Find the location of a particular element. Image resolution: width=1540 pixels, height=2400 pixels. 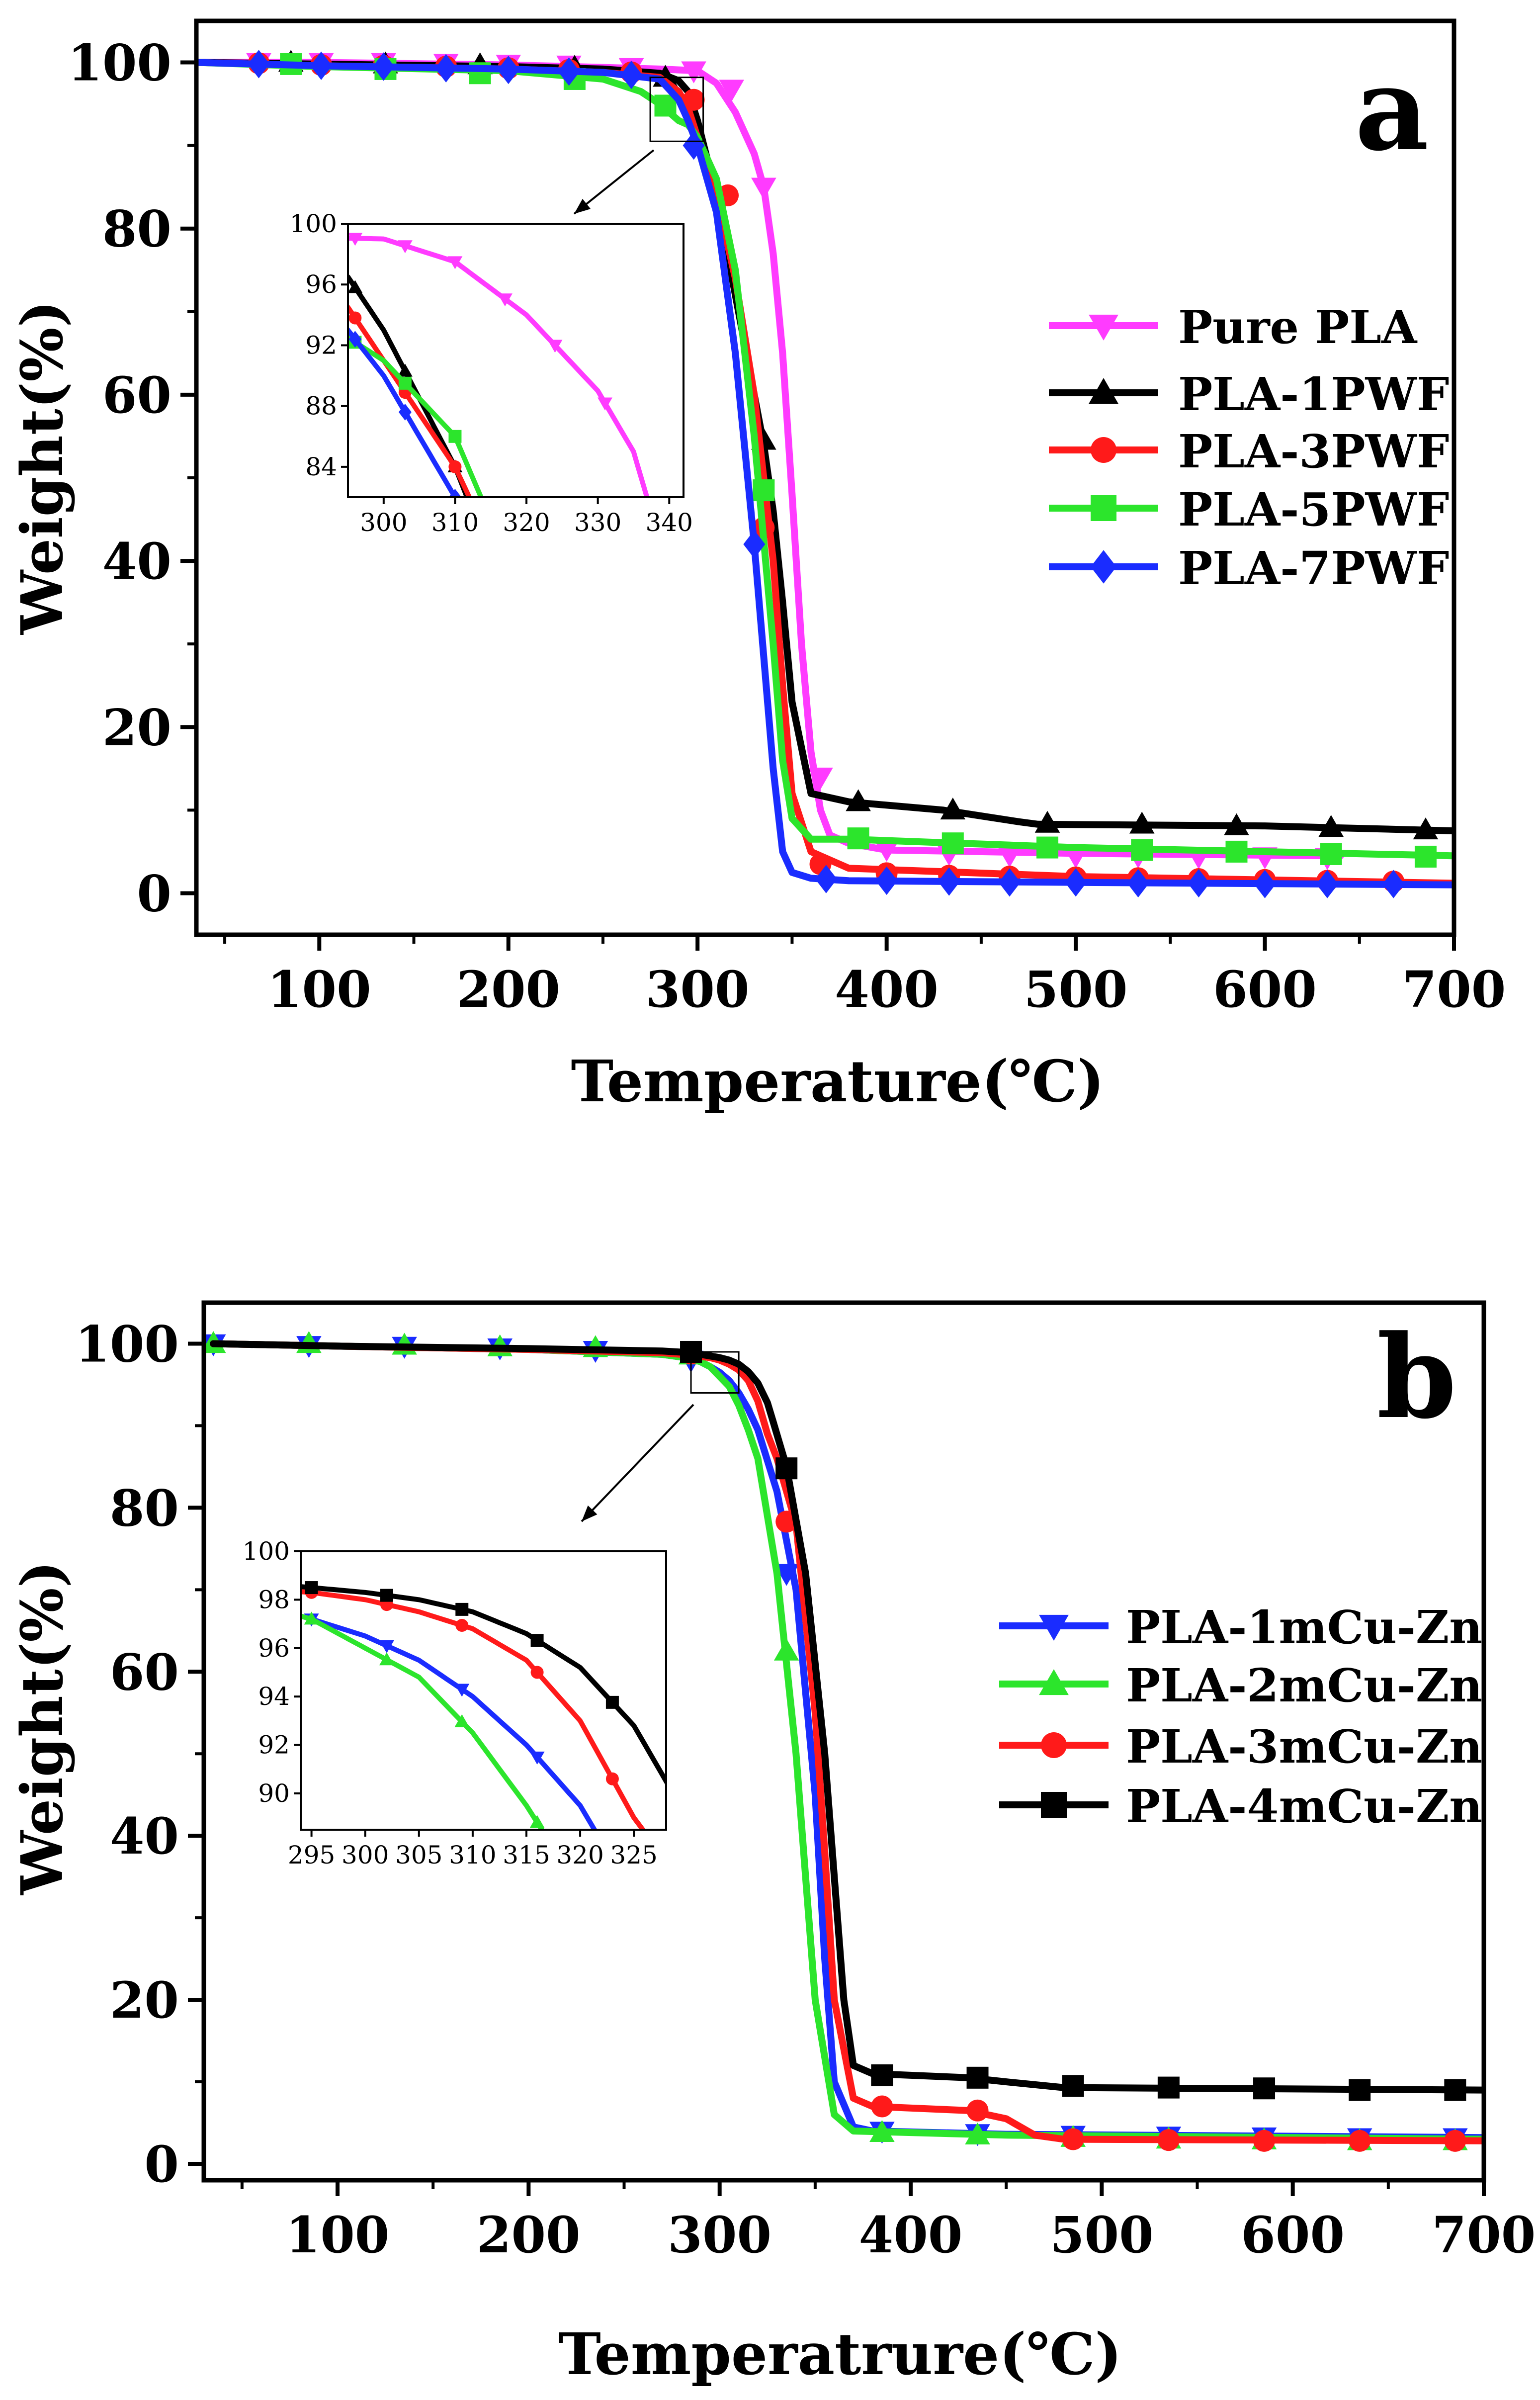

inset-y-tick-label: 92 is located at coordinates (321, 345).